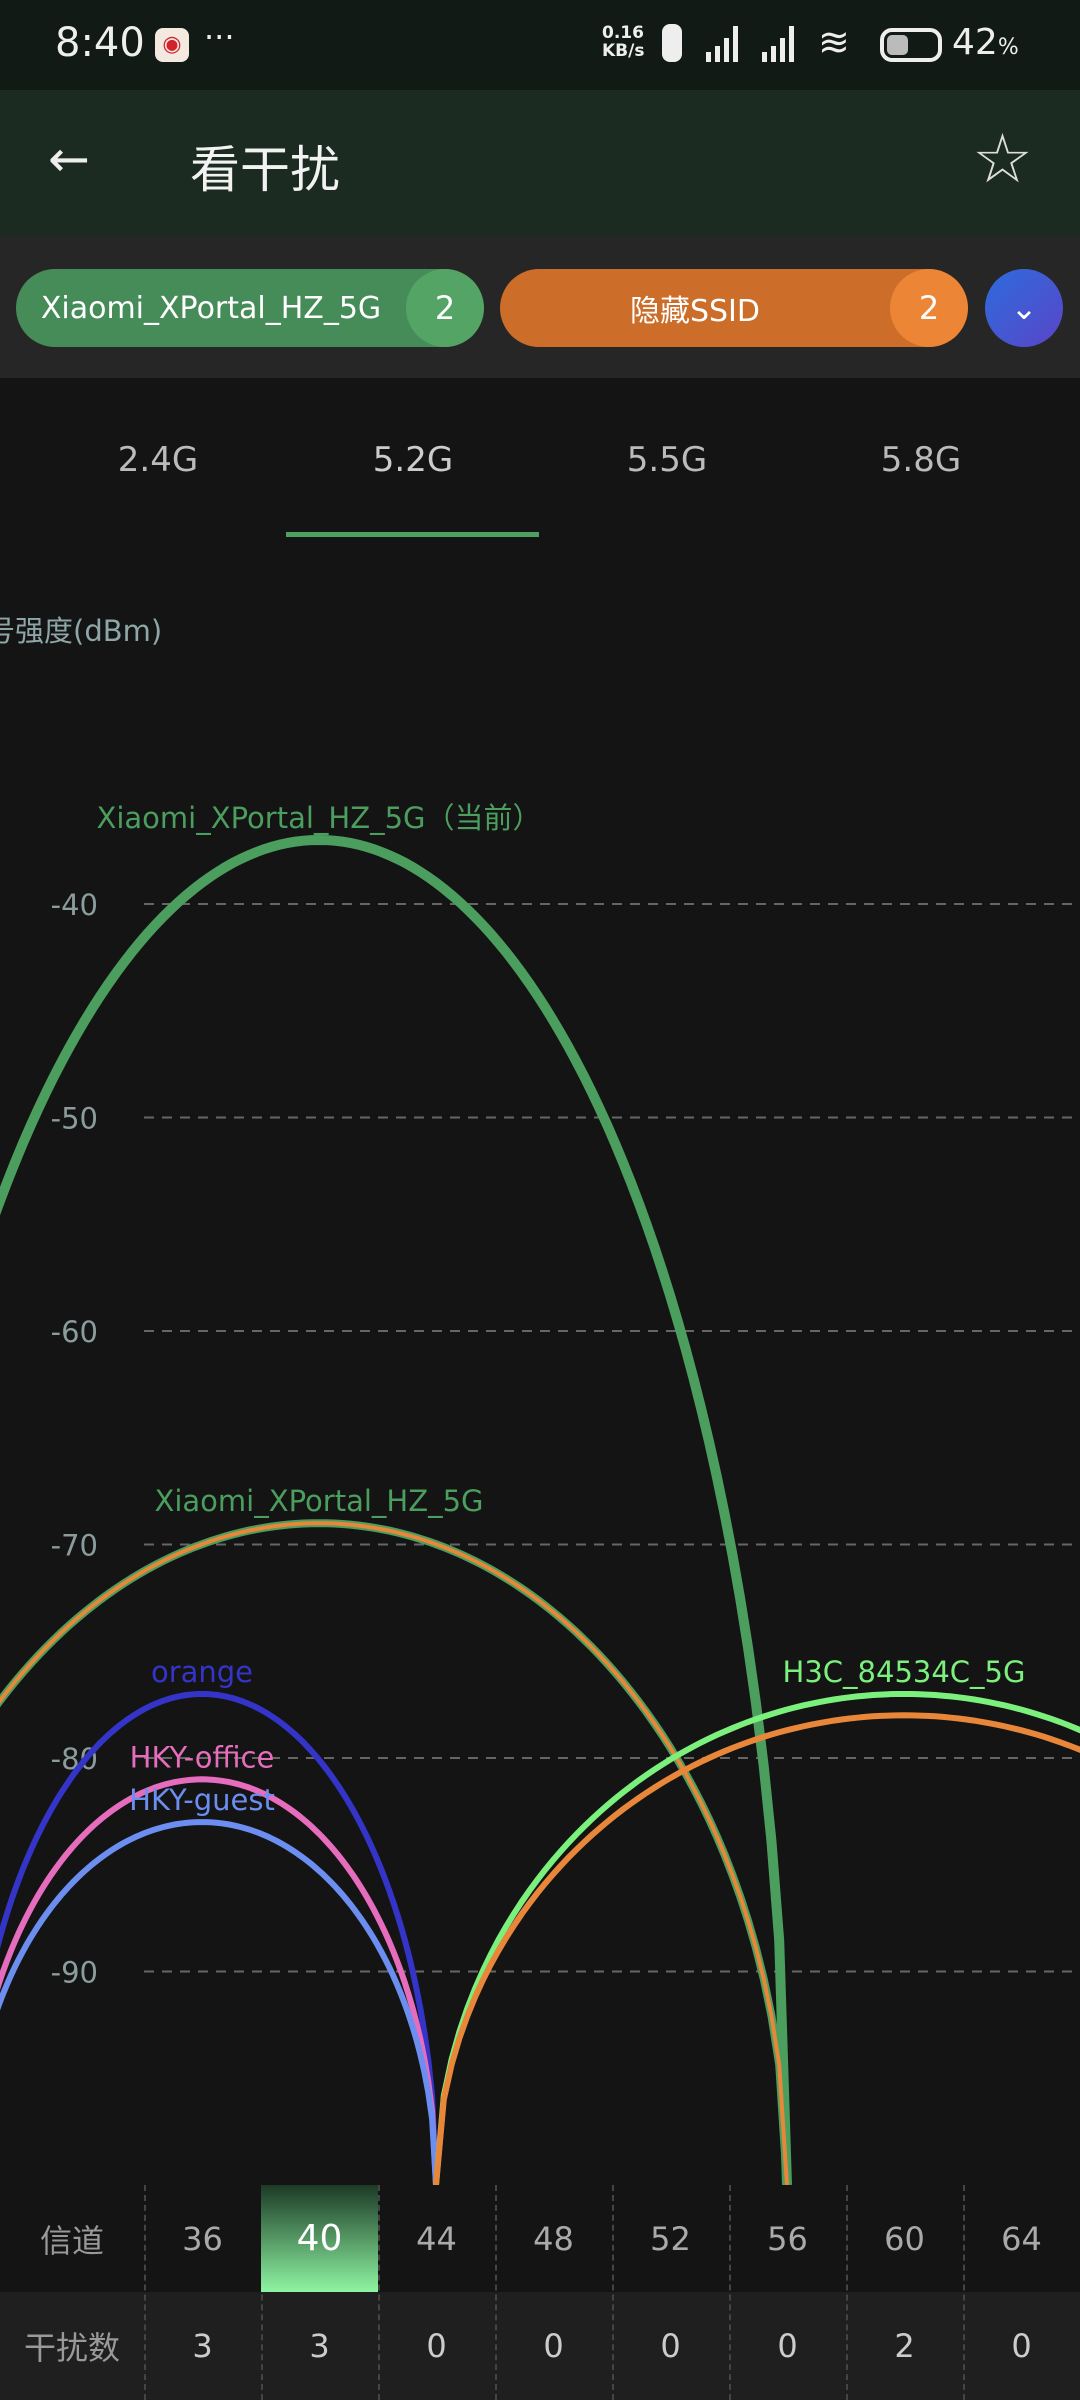  I want to click on channel-cell: 48, so click(553, 2238).